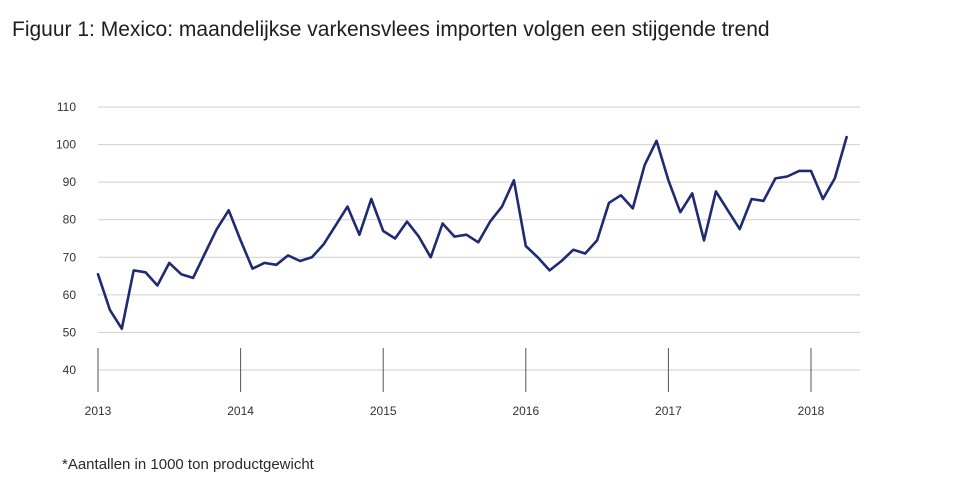  I want to click on y-tick-label: 70, so click(70, 257).